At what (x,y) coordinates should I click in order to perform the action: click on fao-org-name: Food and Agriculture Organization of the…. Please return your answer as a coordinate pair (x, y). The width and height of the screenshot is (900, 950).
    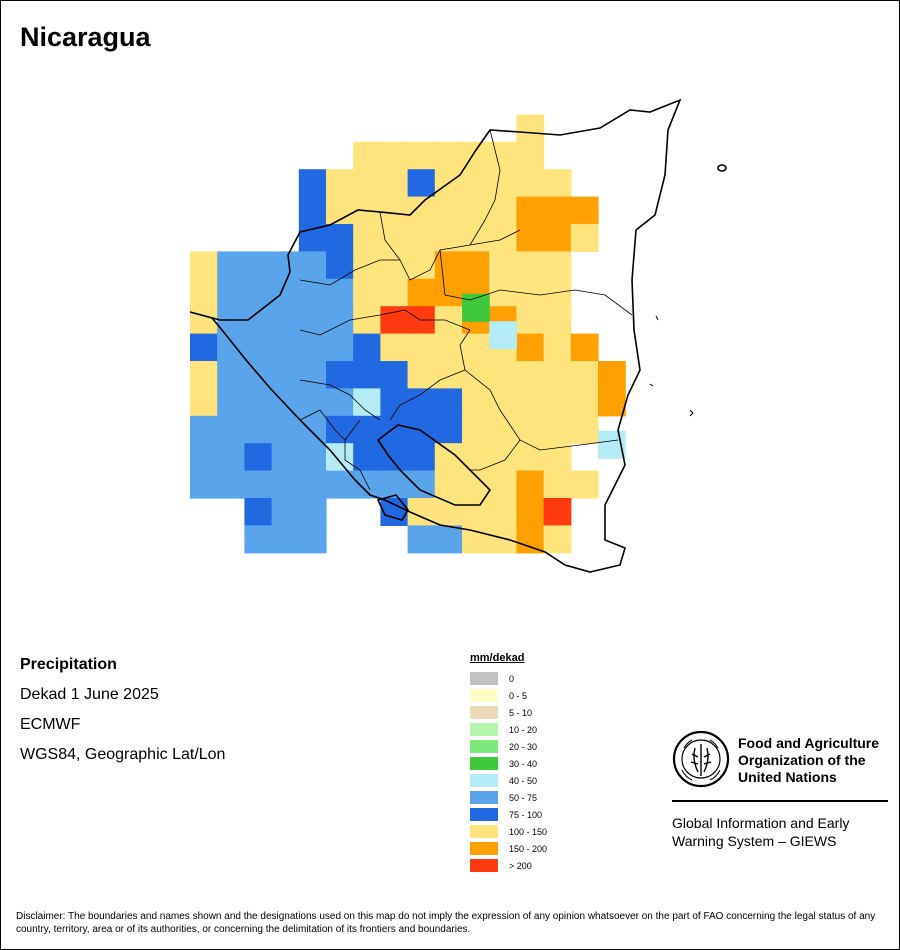
    Looking at the image, I should click on (813, 760).